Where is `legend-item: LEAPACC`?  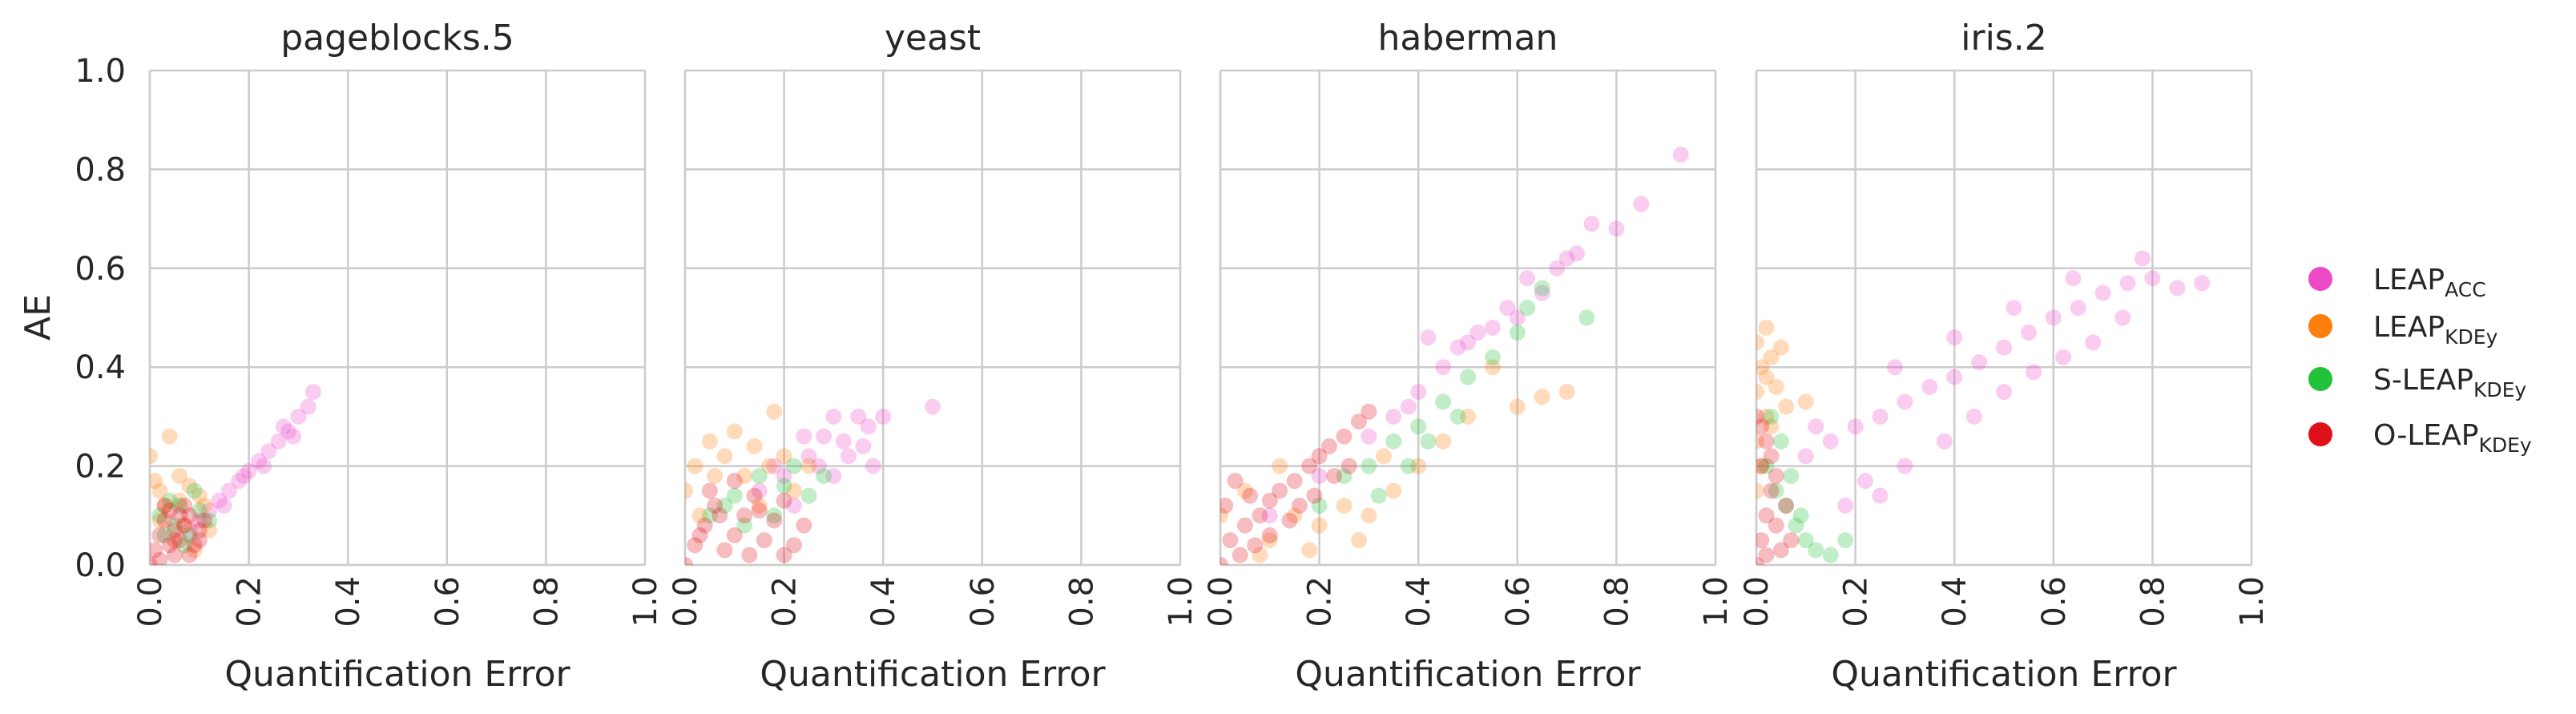
legend-item: LEAPACC is located at coordinates (2397, 282).